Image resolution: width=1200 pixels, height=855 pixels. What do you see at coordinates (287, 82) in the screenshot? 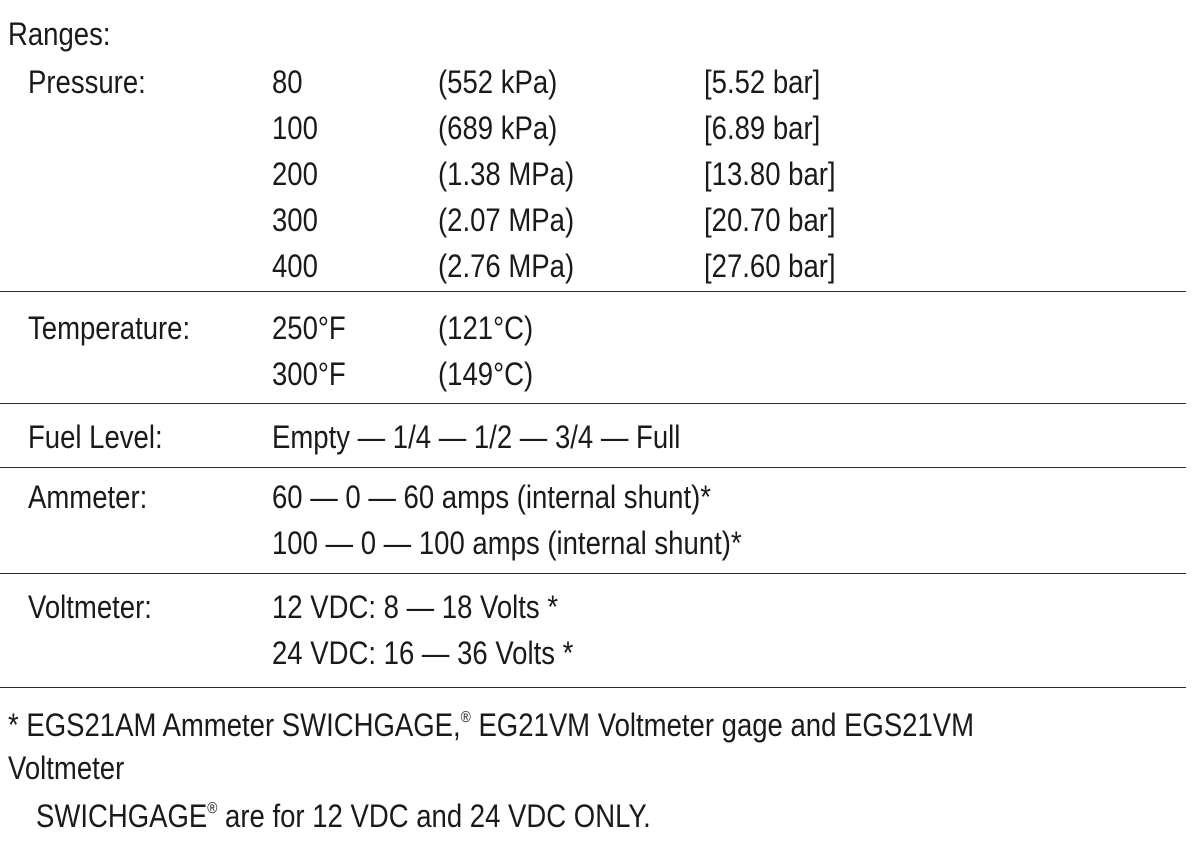
I see `pressure-psi: 80` at bounding box center [287, 82].